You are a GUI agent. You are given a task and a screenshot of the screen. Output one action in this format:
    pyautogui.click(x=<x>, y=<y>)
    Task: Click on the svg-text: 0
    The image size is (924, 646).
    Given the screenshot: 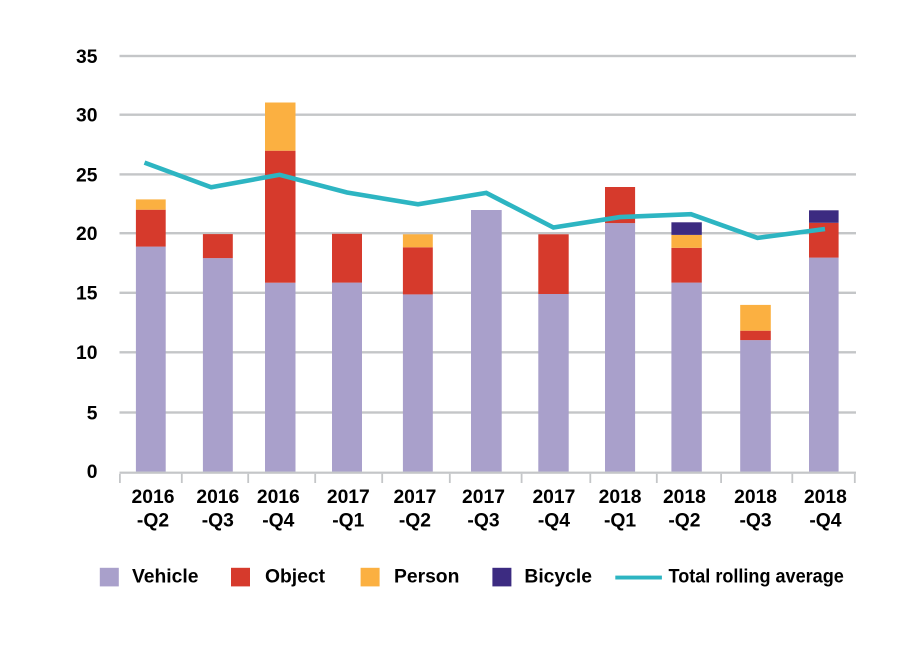 What is the action you would take?
    pyautogui.click(x=92, y=472)
    